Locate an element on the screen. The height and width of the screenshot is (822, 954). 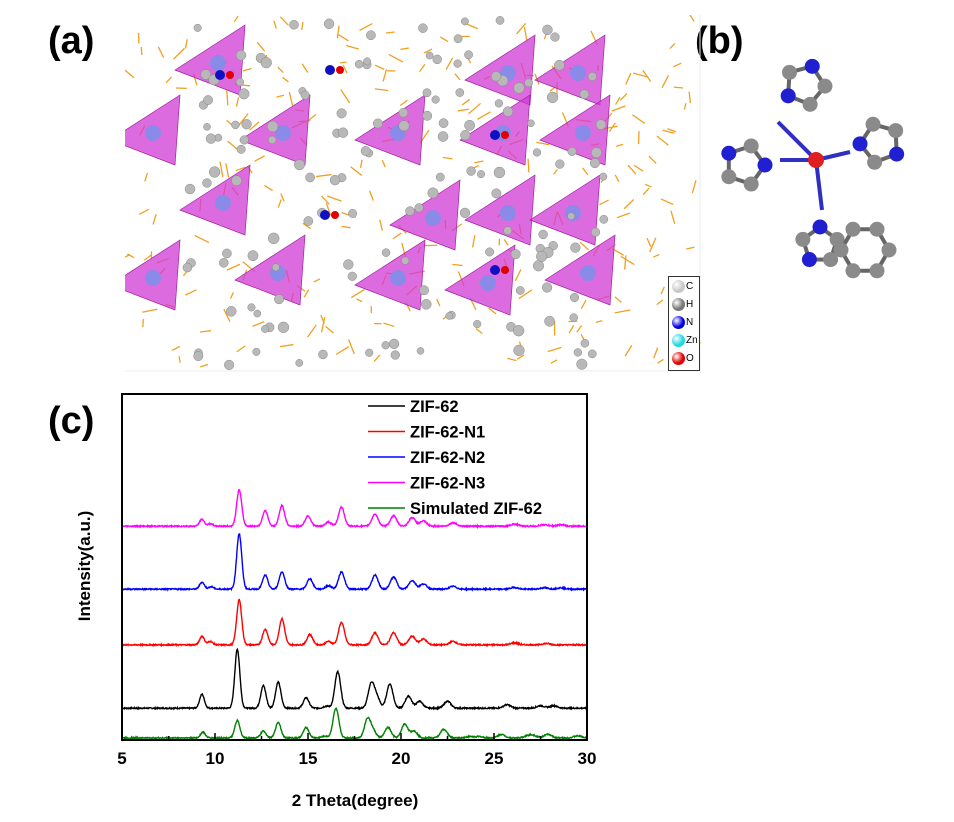
oxygen-atom is located at coordinates (505, 270).